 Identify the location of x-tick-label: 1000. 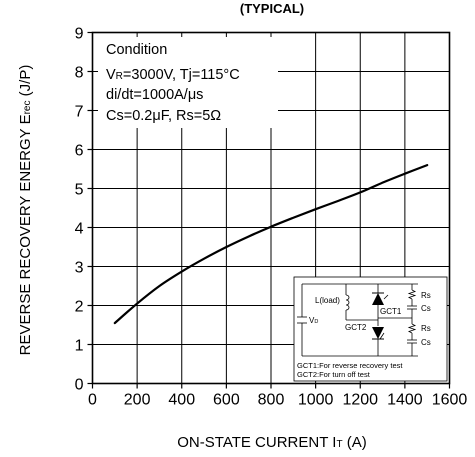
(316, 400).